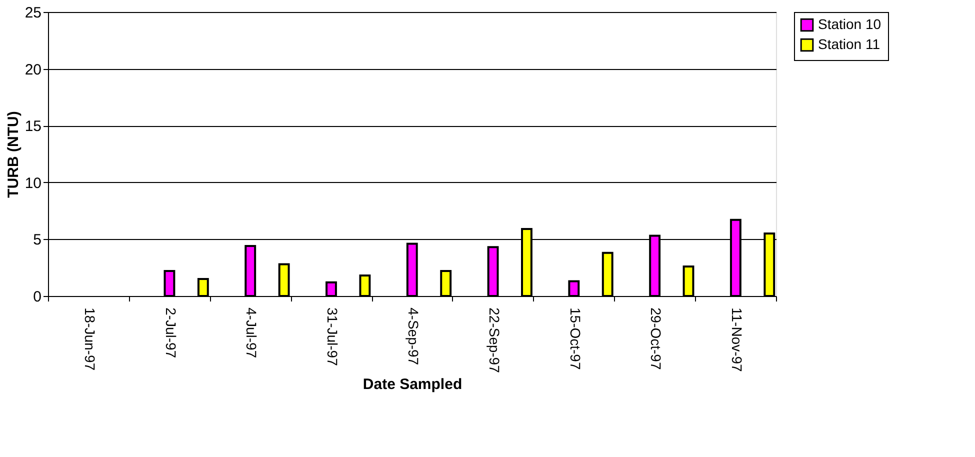 The height and width of the screenshot is (457, 975). I want to click on x-tick-label: 18-Jun-97, so click(90, 339).